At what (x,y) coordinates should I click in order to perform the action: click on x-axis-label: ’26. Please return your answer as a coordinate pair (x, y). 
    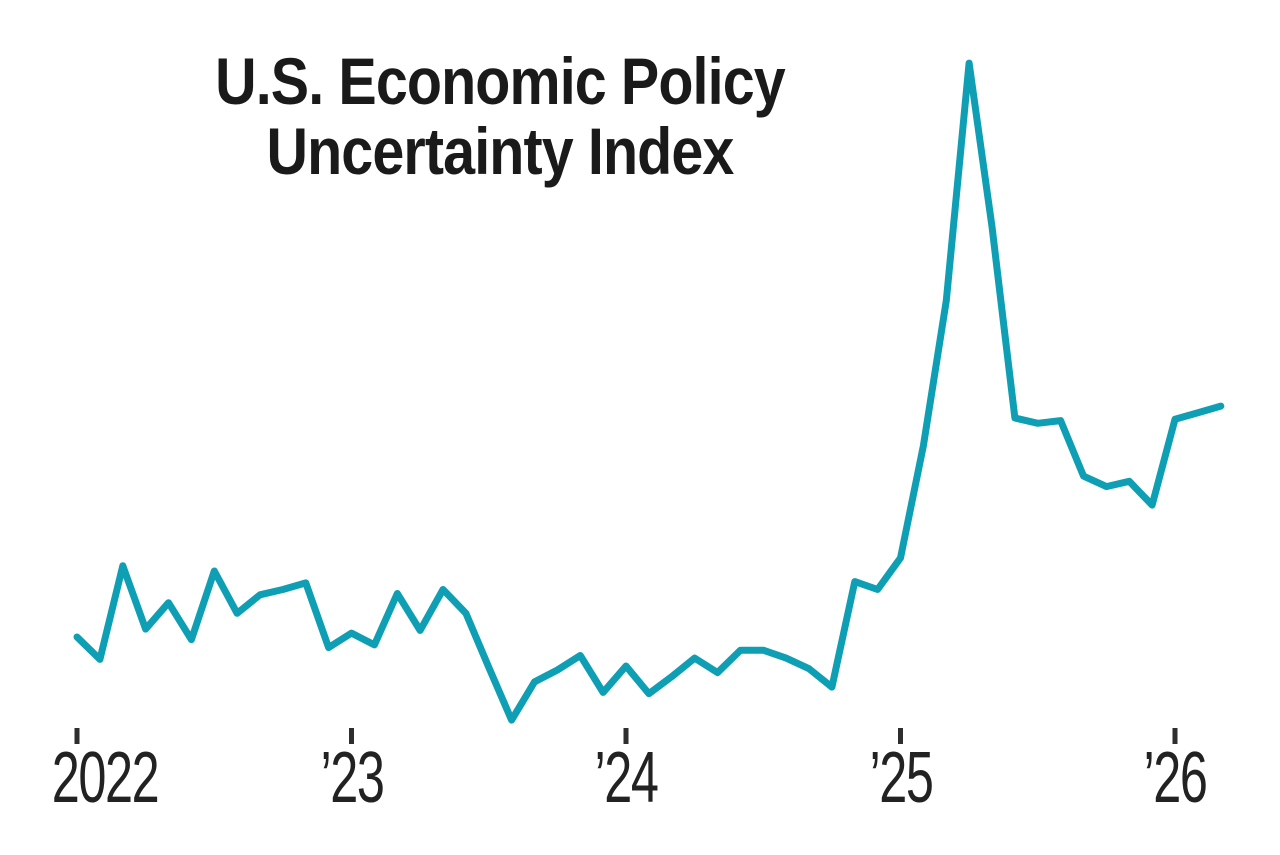
    Looking at the image, I should click on (1175, 778).